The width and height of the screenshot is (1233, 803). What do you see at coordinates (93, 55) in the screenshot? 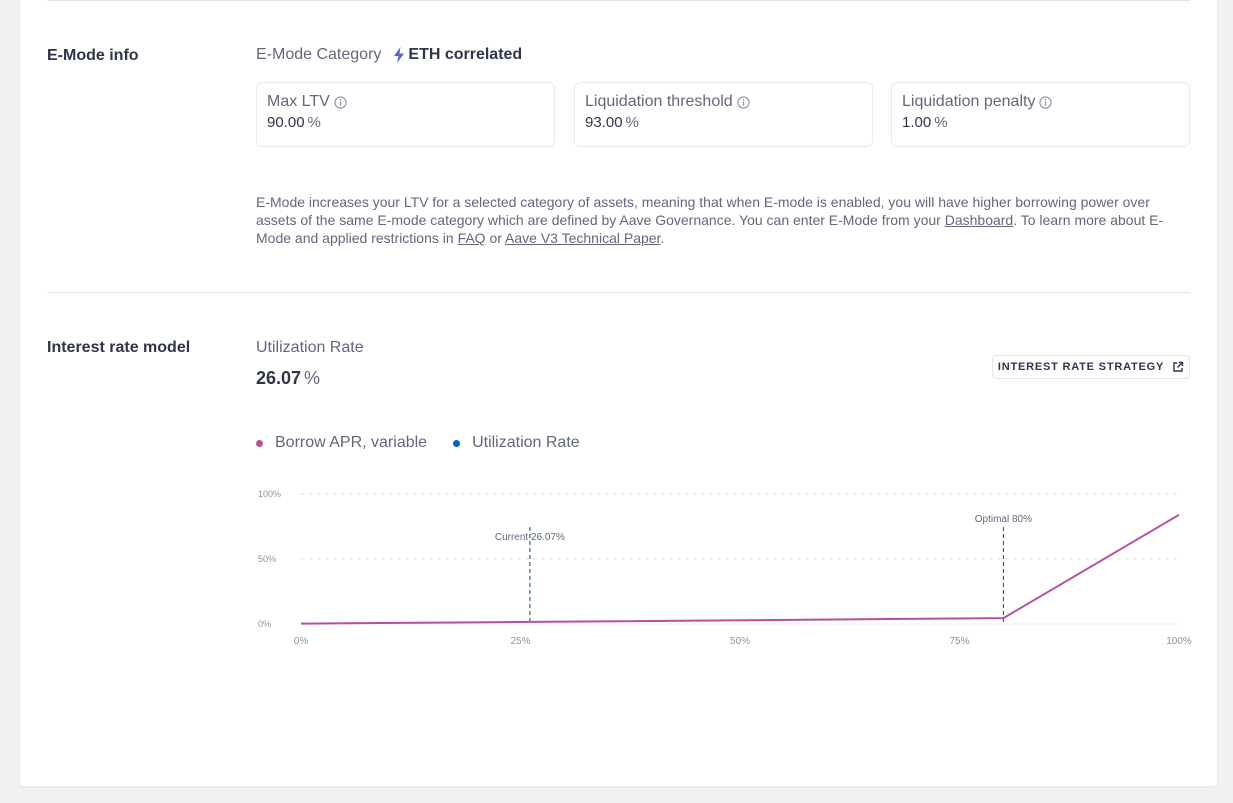
I see `emode-section-title: E-Mode info` at bounding box center [93, 55].